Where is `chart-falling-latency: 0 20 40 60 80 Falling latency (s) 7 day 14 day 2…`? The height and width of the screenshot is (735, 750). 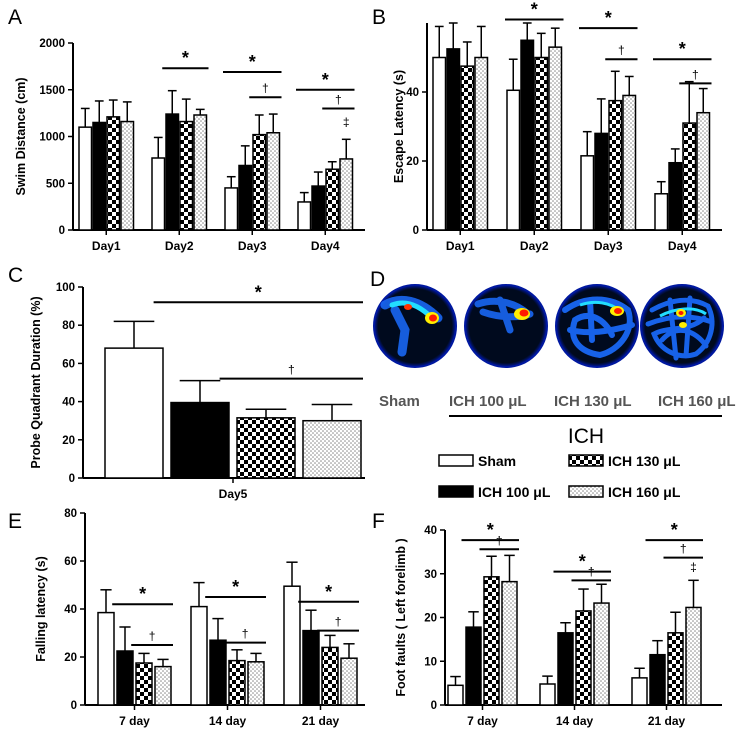 chart-falling-latency: 0 20 40 60 80 Falling latency (s) 7 day 14 day 2… is located at coordinates (199, 618).